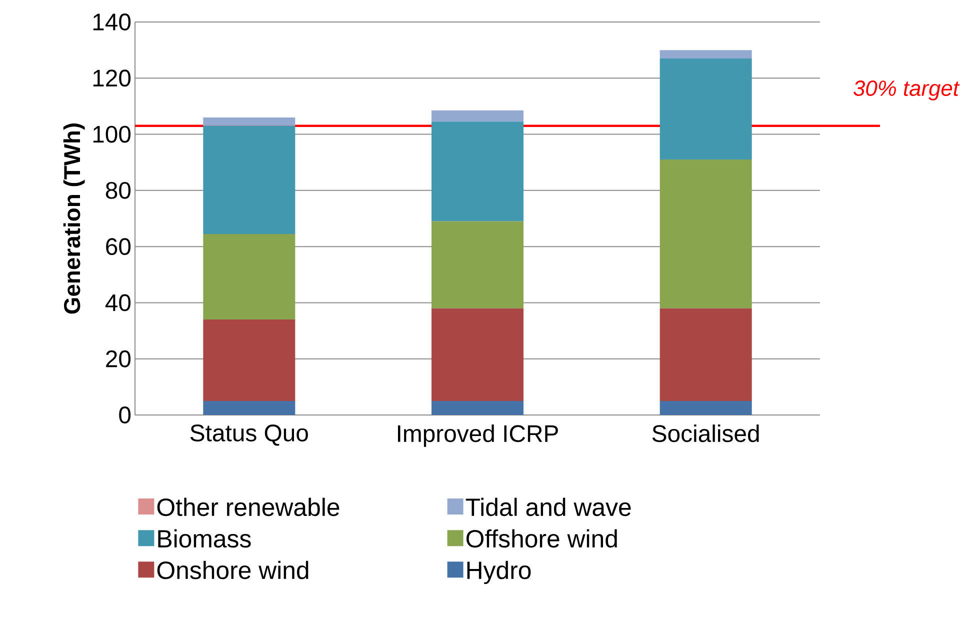  I want to click on ref-line-label: 30% target, so click(907, 90).